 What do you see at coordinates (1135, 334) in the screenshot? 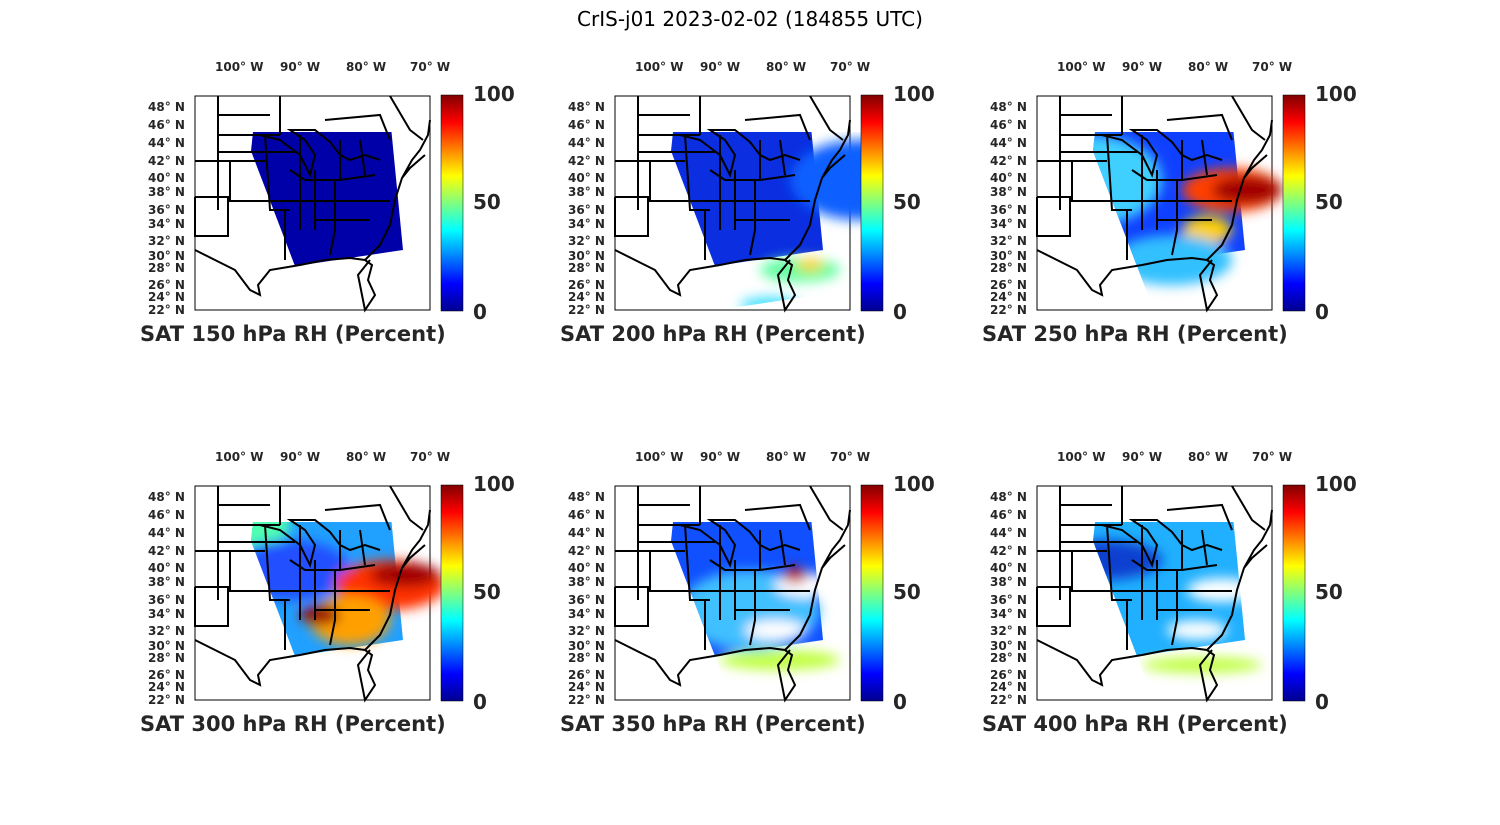
I see `panel-title: SAT 250 hPa RH (Percent)` at bounding box center [1135, 334].